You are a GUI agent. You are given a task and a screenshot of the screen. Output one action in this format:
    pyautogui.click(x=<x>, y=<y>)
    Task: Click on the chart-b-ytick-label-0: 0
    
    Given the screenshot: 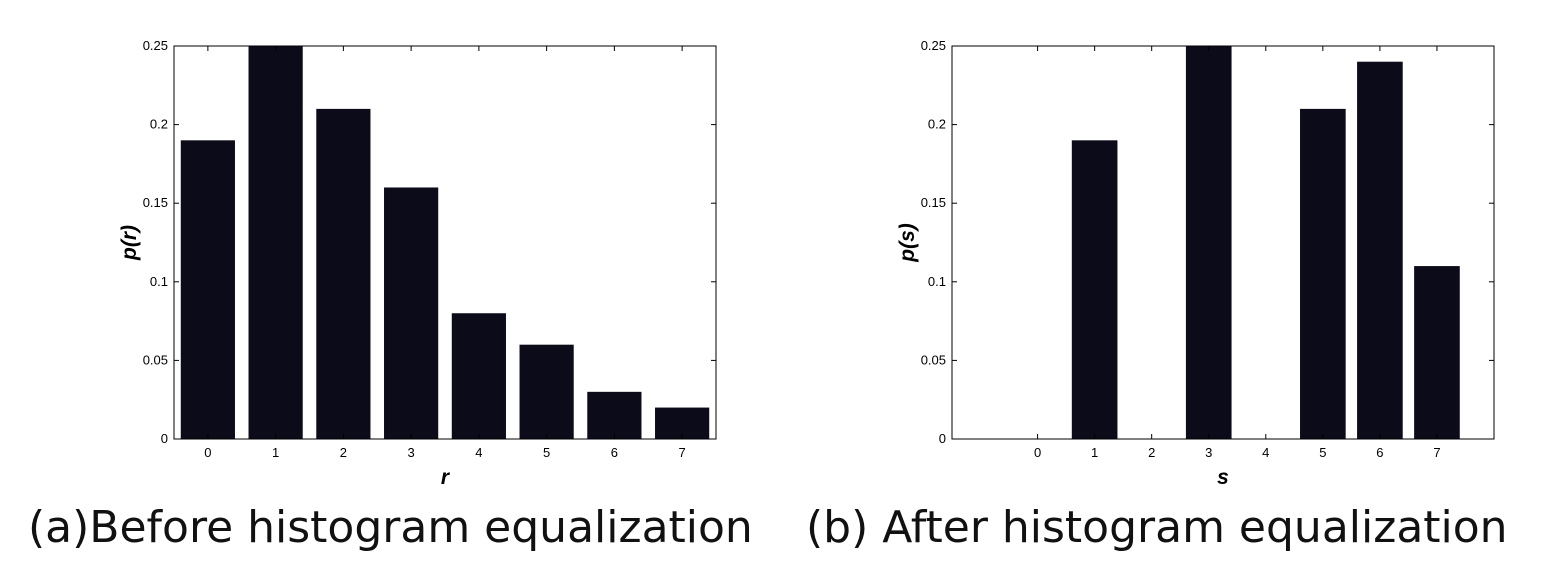 What is the action you would take?
    pyautogui.click(x=942, y=438)
    